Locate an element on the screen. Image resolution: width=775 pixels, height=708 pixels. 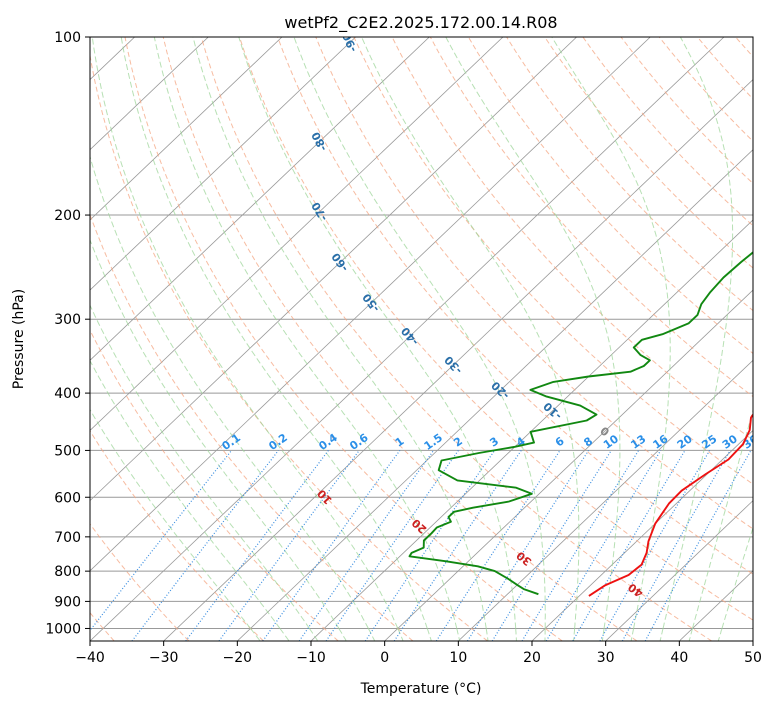
y-tick-label: 100 is located at coordinates (67, 38).